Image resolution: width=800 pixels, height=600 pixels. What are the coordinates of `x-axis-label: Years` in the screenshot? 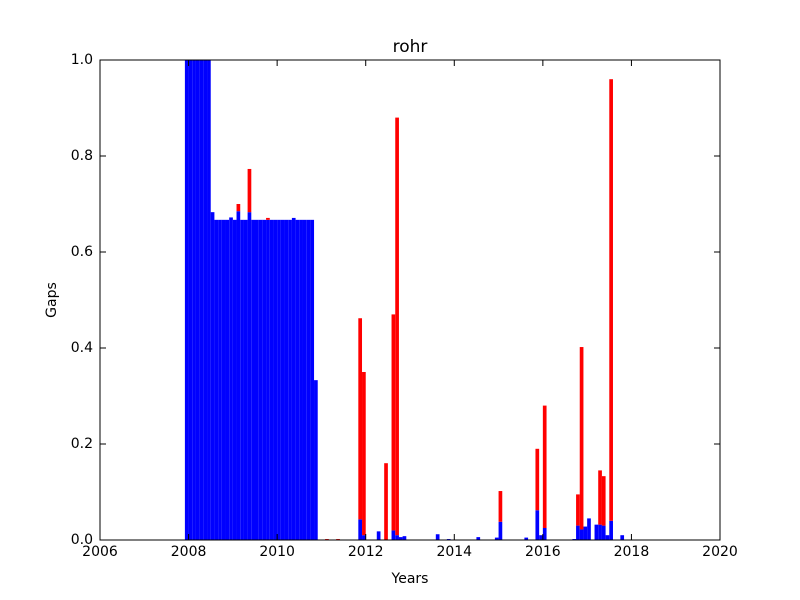 It's located at (410, 579).